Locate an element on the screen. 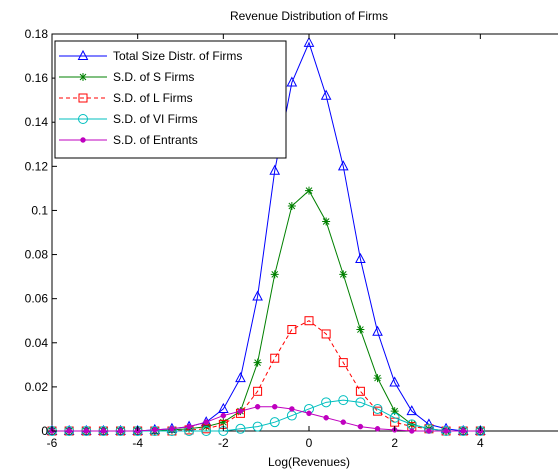 This screenshot has height=470, width=558. x-tick-label: 4 is located at coordinates (480, 443).